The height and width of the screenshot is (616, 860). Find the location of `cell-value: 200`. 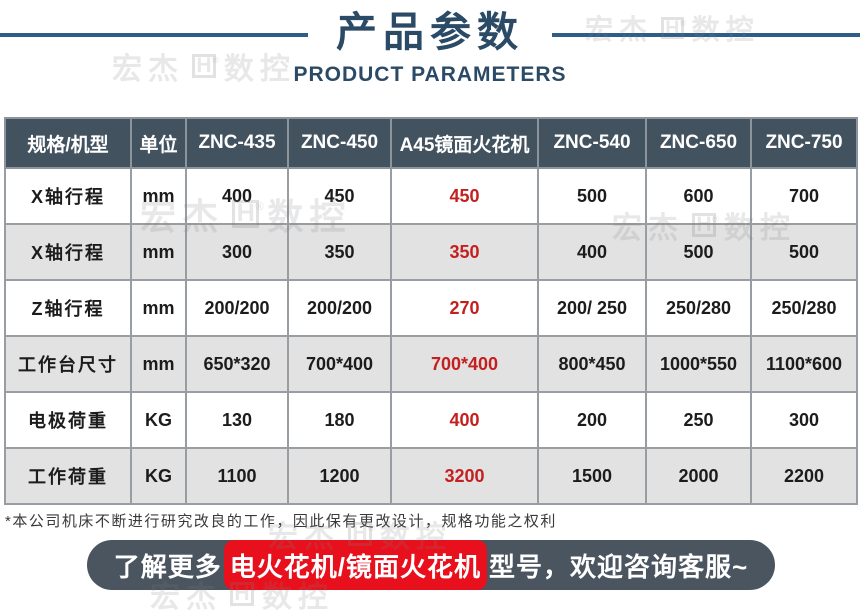

cell-value: 200 is located at coordinates (592, 420).